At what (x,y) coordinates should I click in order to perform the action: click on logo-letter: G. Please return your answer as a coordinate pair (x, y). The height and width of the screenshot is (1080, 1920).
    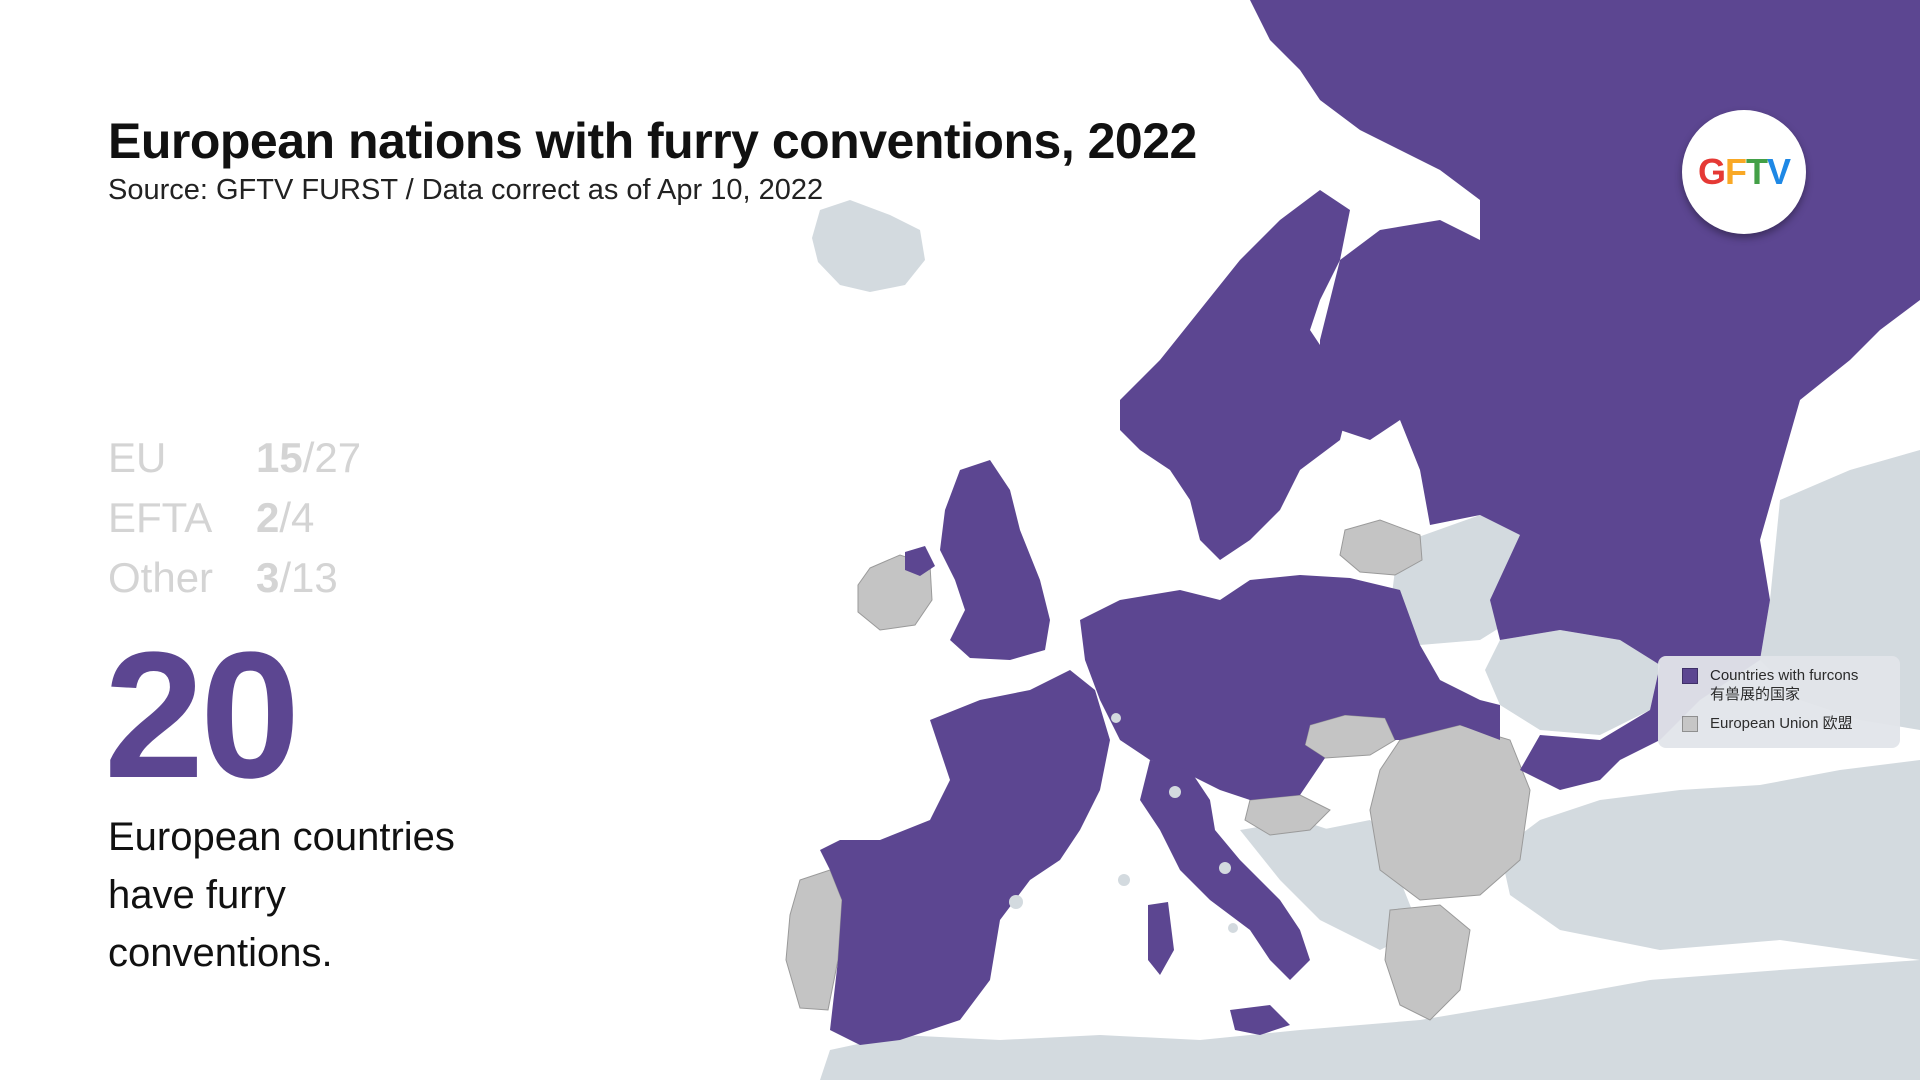
    Looking at the image, I should click on (1711, 171).